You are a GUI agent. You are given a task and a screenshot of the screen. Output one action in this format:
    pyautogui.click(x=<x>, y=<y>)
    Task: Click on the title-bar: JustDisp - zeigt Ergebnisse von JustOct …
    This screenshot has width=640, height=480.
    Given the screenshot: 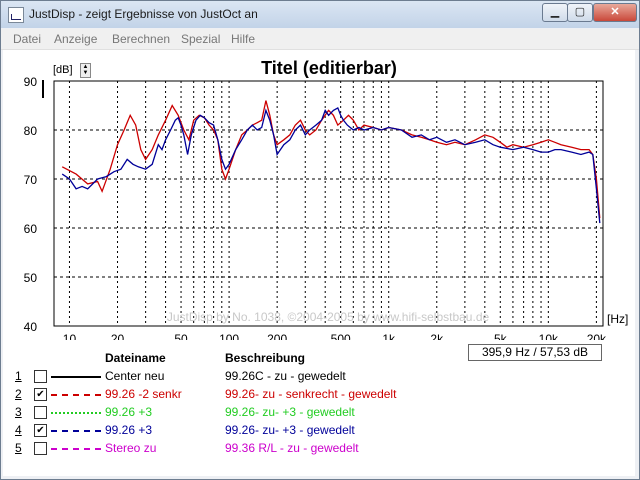 What is the action you would take?
    pyautogui.click(x=320, y=14)
    